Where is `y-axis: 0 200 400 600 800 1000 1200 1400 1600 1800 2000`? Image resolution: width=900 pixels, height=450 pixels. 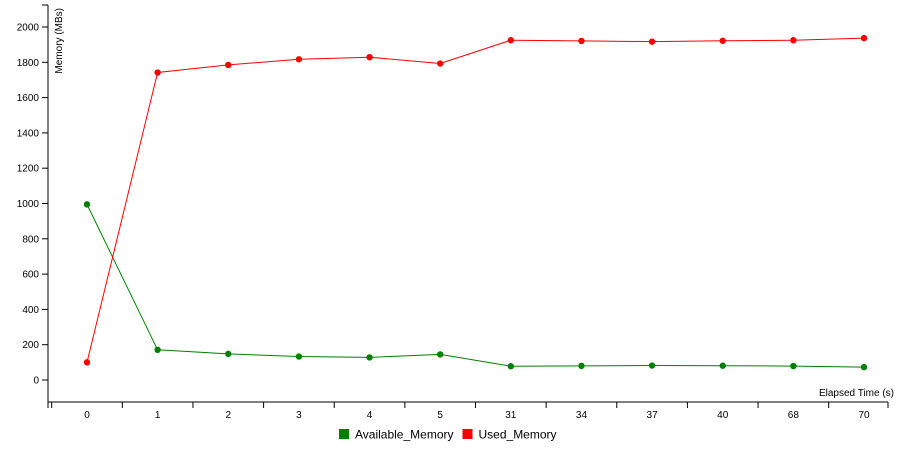 y-axis: 0 200 400 600 800 1000 1200 1400 1600 1800 2000 is located at coordinates (33, 203).